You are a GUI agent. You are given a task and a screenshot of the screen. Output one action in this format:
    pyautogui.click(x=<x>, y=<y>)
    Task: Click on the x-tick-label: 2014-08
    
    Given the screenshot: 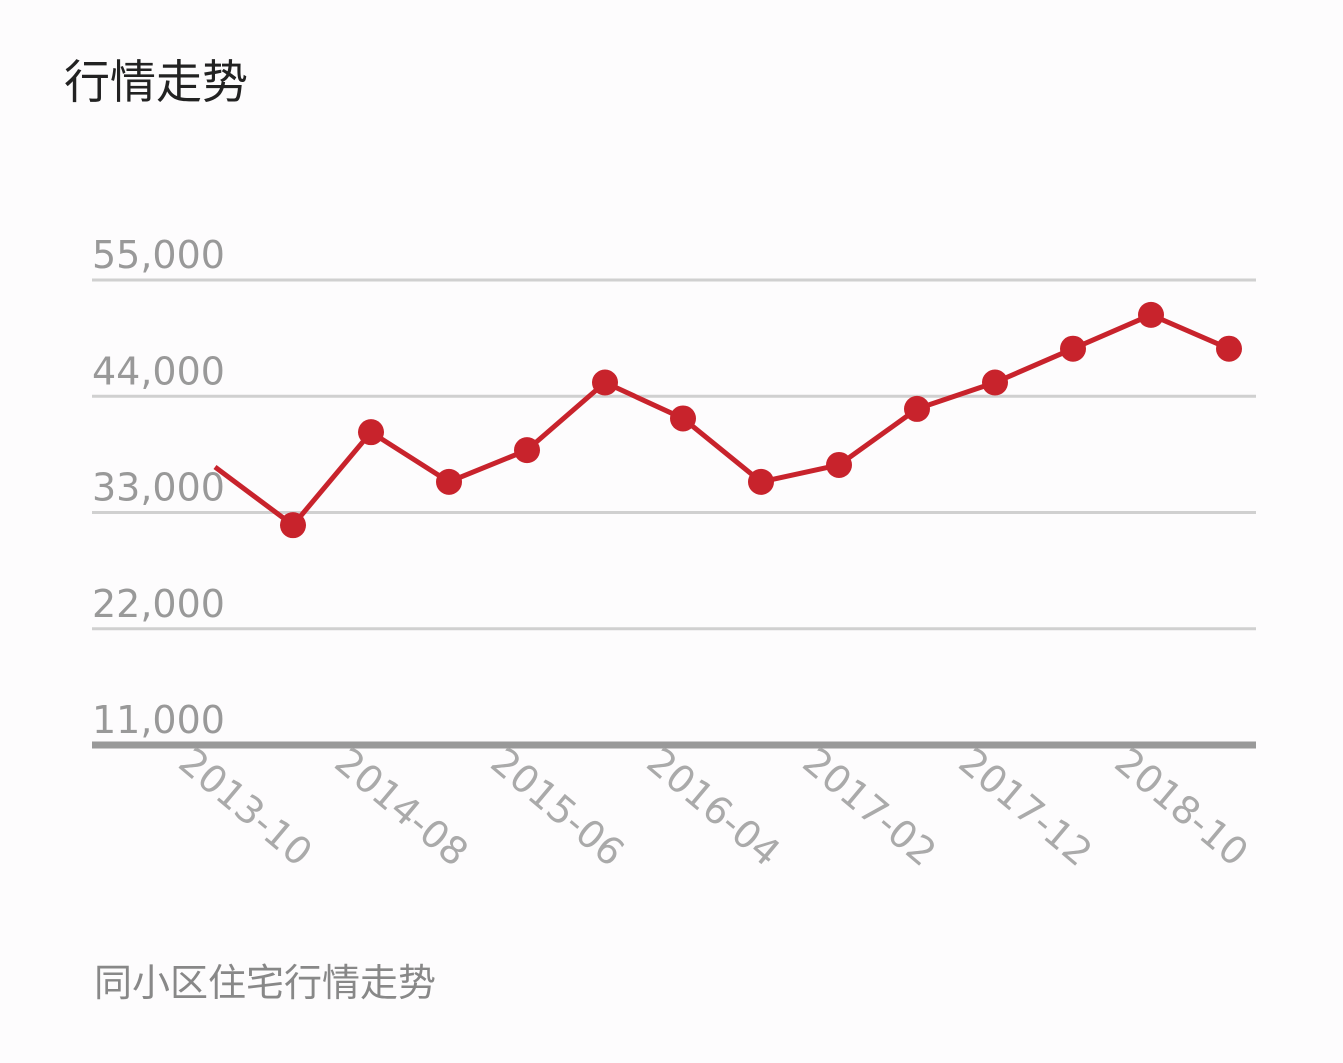 What is the action you would take?
    pyautogui.click(x=402, y=807)
    